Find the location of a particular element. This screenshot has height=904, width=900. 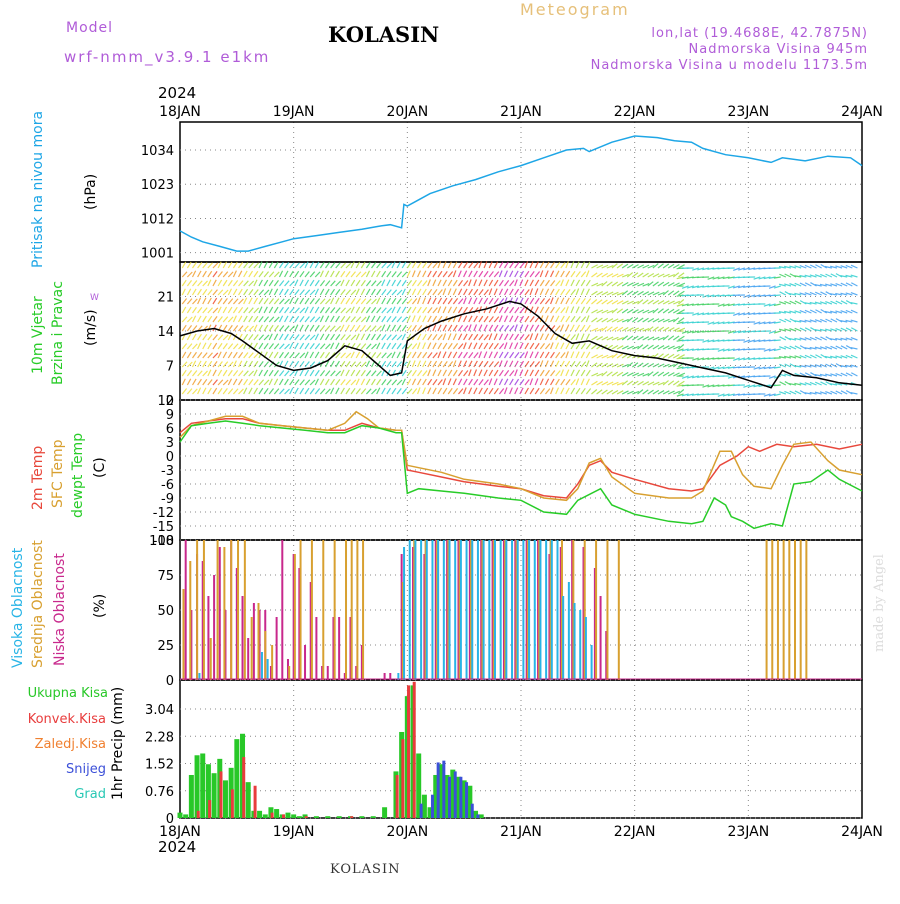

time-label-top: 24JAN is located at coordinates (862, 112).